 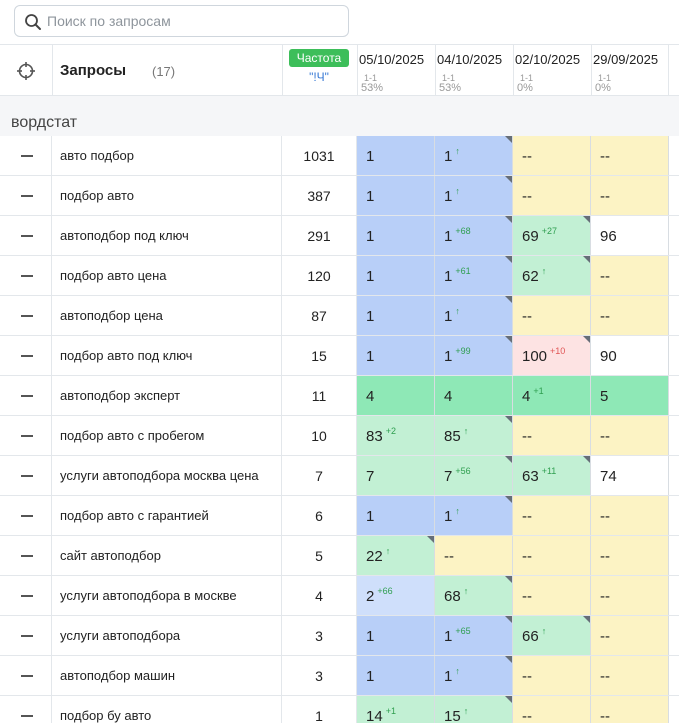 I want to click on date-column-header: 04/10/2025 1-1 53%, so click(x=474, y=70).